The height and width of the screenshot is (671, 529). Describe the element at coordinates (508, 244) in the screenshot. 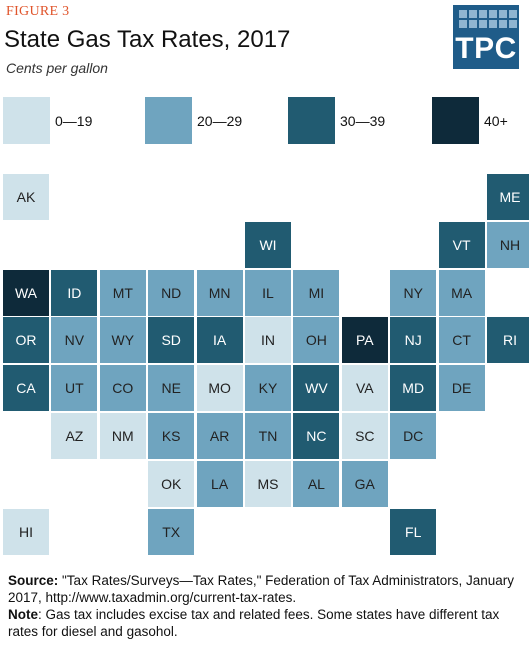

I see `state-tile-nh: NH` at that location.